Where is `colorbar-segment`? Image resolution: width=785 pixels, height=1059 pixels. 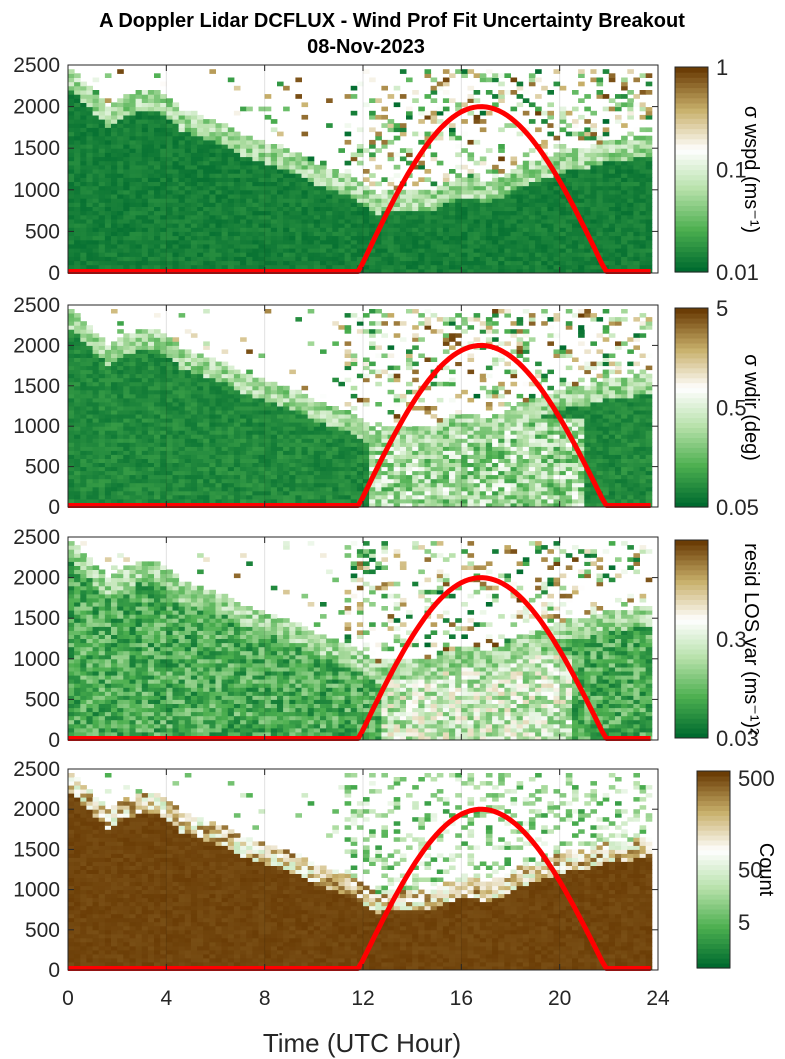
colorbar-segment is located at coordinates (691, 152).